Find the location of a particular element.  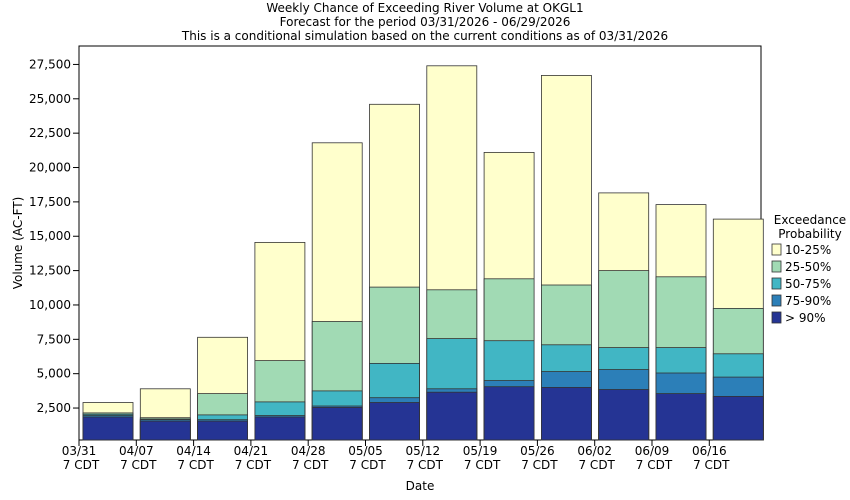

legend-entry-label: 50-75% is located at coordinates (808, 284).